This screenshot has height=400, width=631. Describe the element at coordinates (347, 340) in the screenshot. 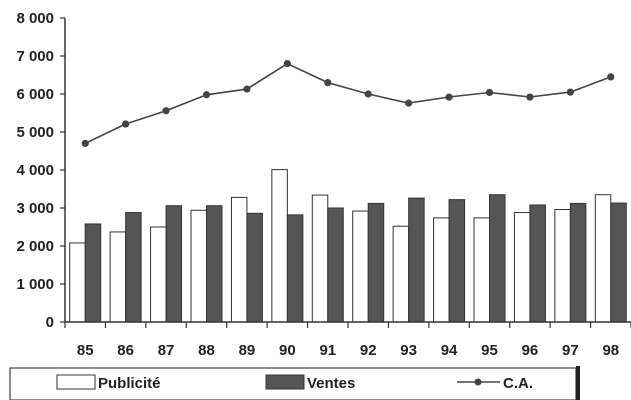

I see `x-tick-layer: 85 86 87 88 89 90 91 92 93 94 95 96 97 98` at that location.